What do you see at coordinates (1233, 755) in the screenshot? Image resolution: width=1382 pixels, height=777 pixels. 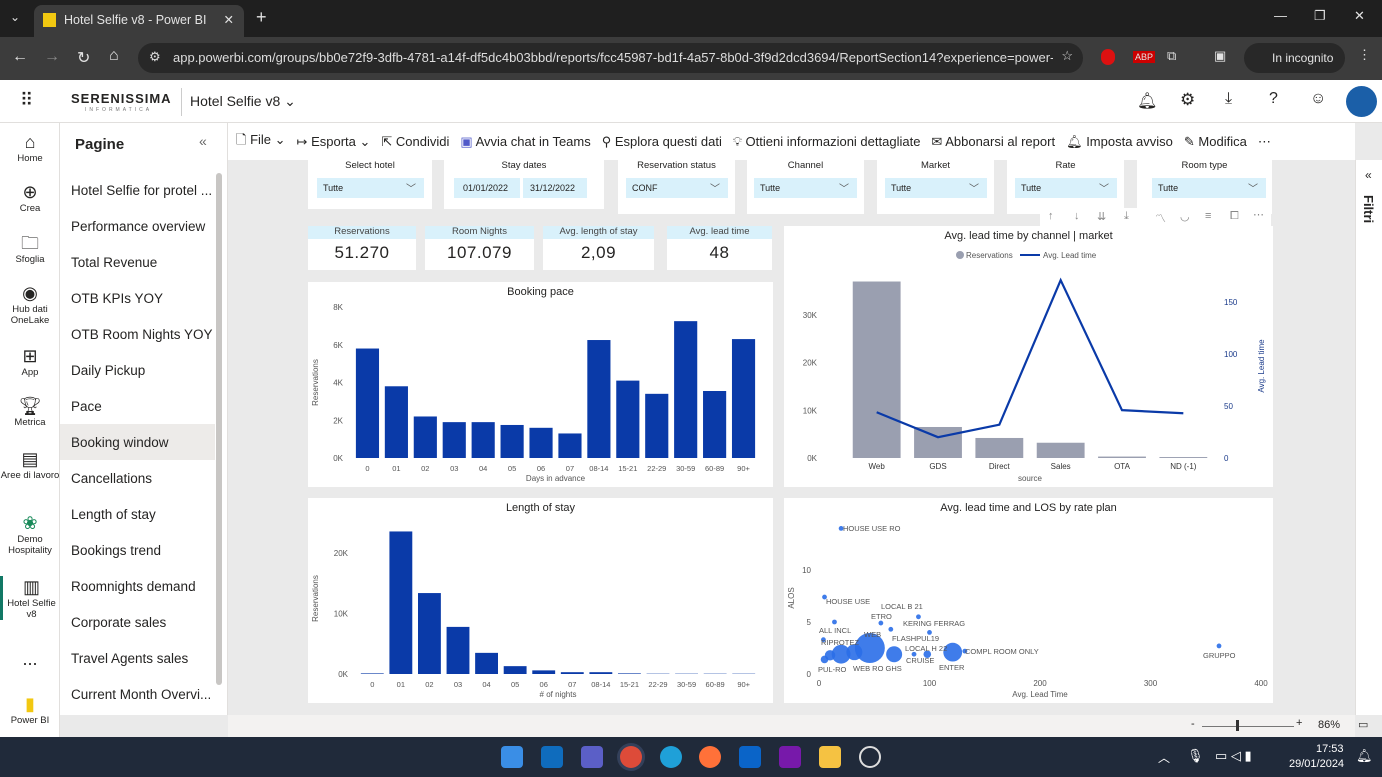 I see `network-volume-battery-icons: ▭ ◁ ▮` at bounding box center [1233, 755].